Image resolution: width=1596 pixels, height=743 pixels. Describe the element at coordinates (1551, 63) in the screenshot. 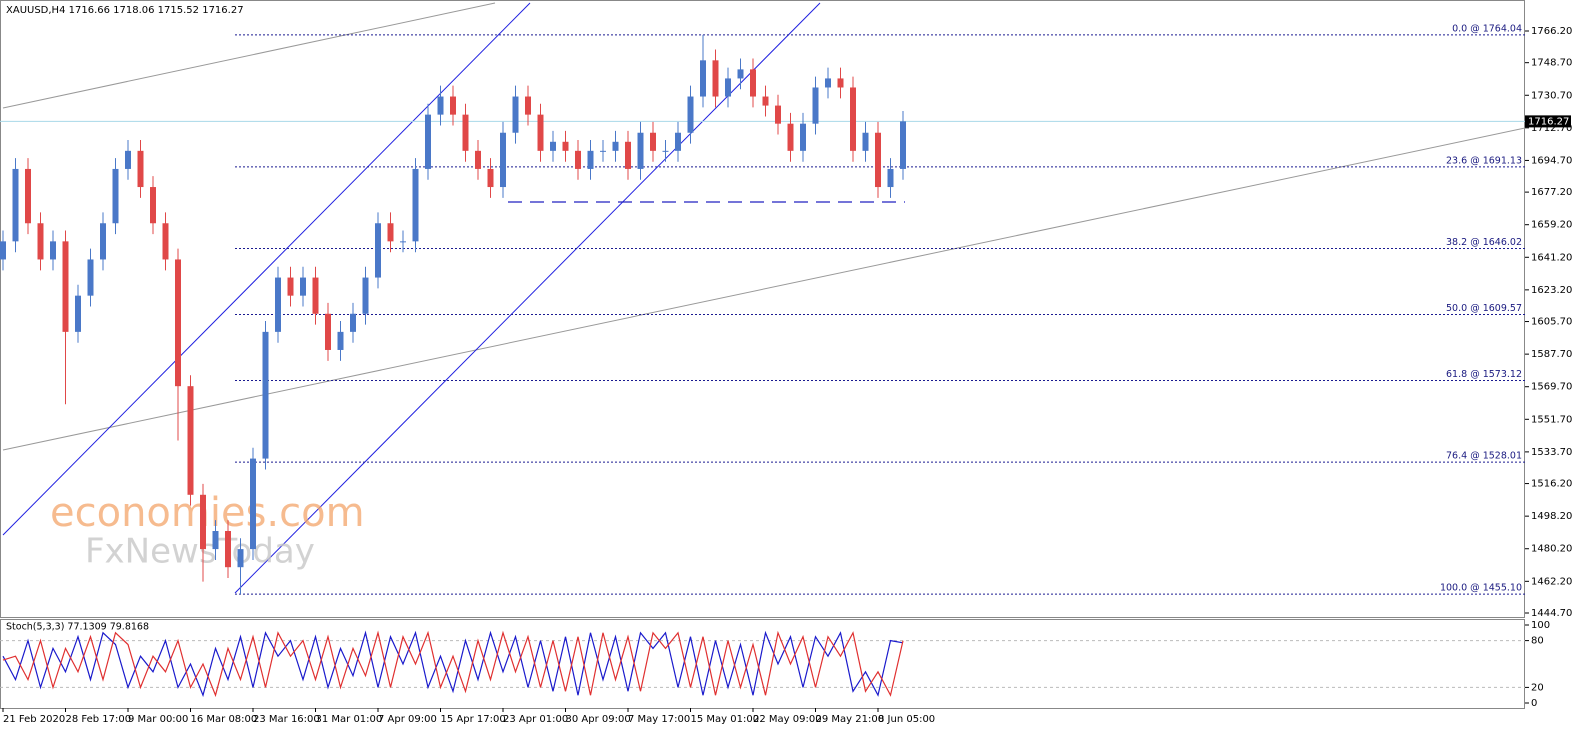

I see `y-tick-label: 1748.70` at that location.